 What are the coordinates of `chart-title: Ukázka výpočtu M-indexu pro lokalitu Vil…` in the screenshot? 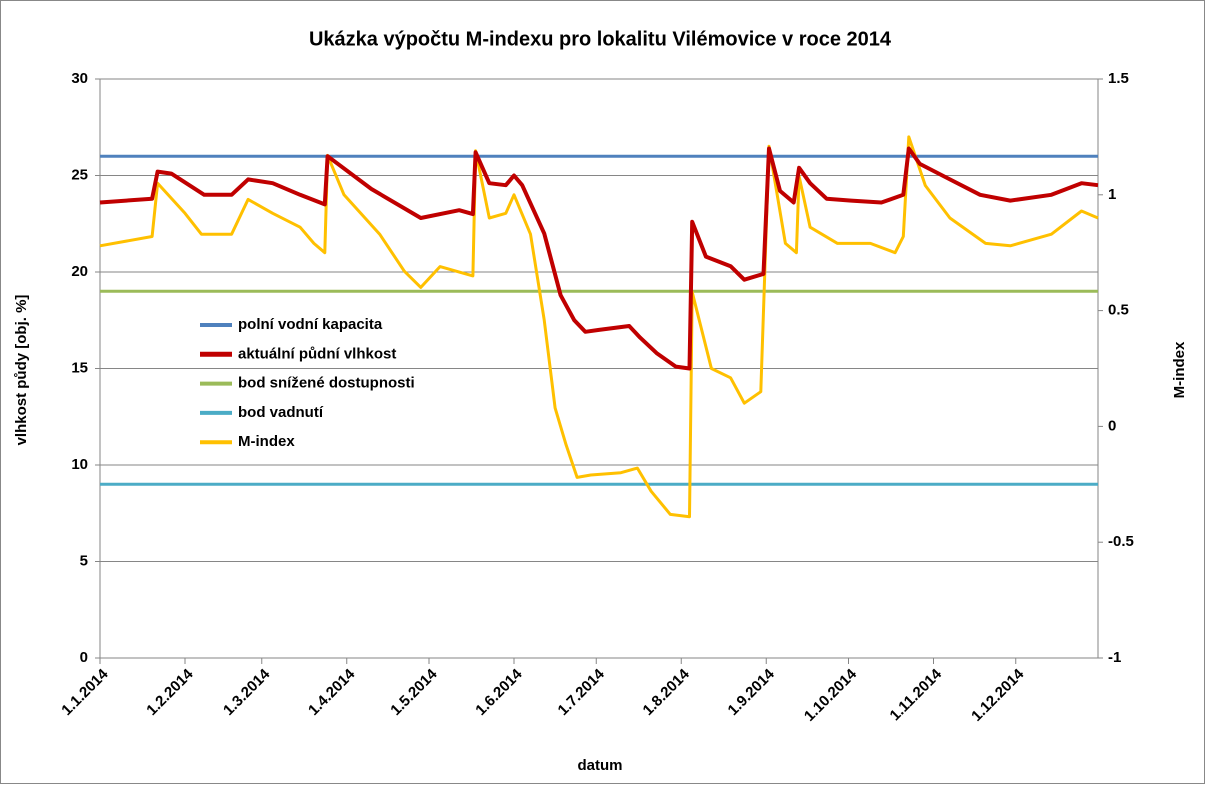 It's located at (600, 39).